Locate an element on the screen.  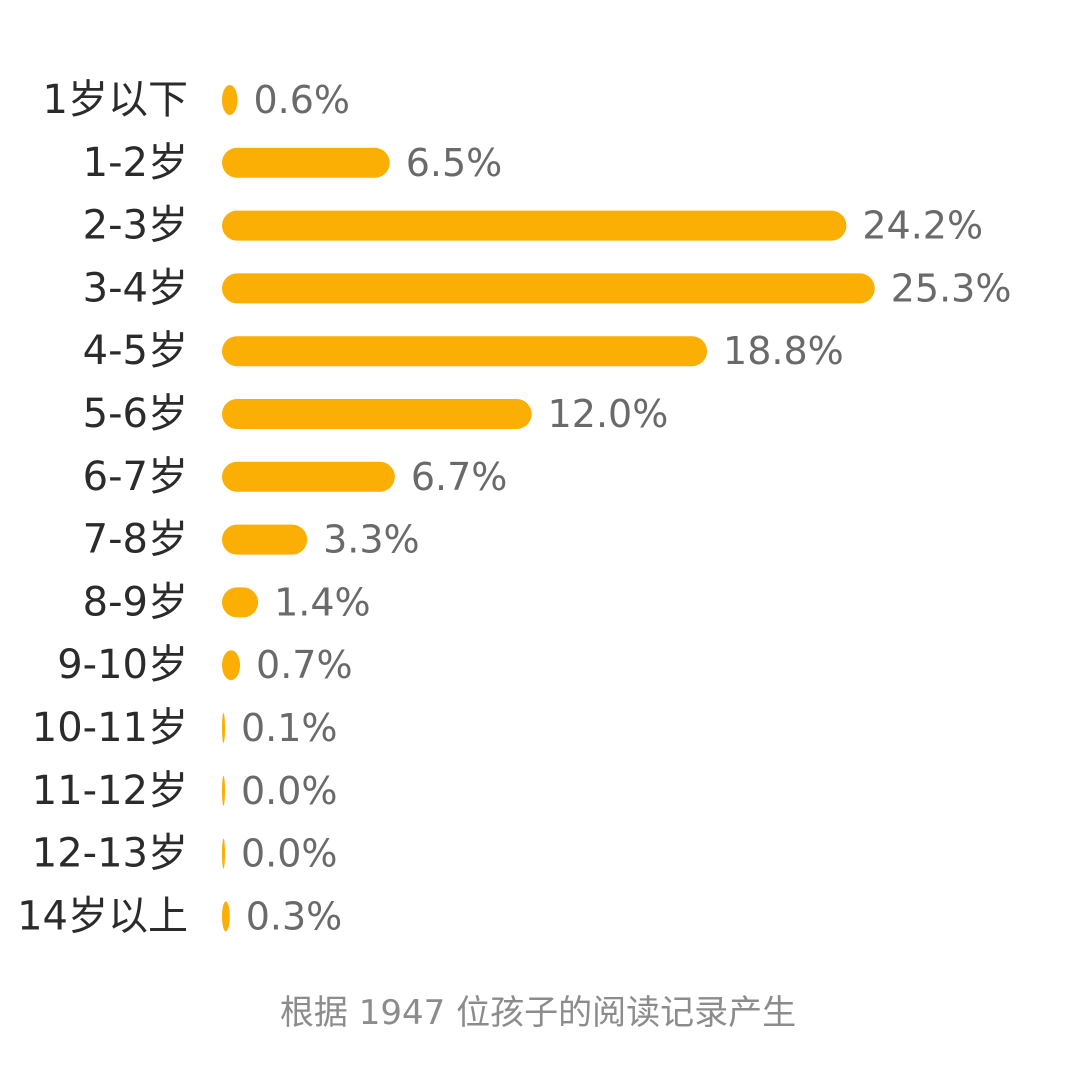
category-label: 1-2岁 is located at coordinates (135, 163).